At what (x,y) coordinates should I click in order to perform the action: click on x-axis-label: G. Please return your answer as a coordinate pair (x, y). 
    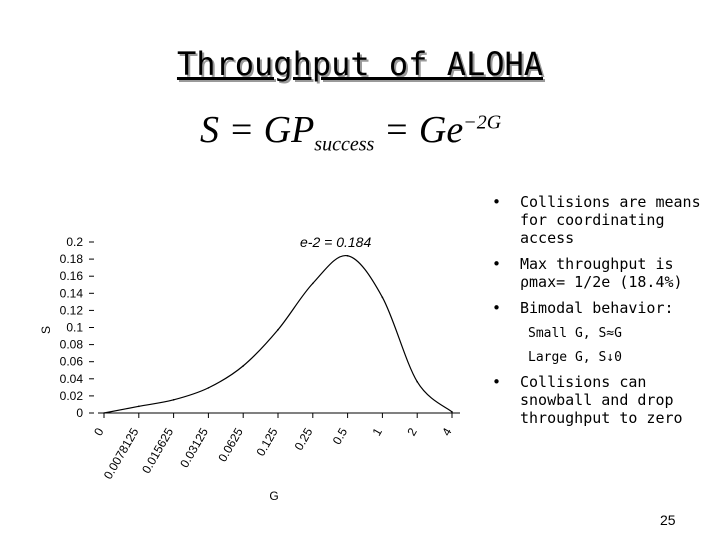
    Looking at the image, I should click on (273, 496).